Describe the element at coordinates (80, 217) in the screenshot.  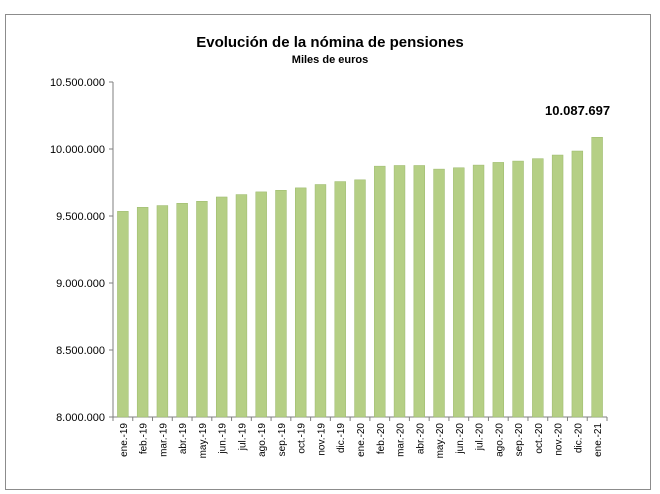
I see `y-tick-label: 9.500.000` at that location.